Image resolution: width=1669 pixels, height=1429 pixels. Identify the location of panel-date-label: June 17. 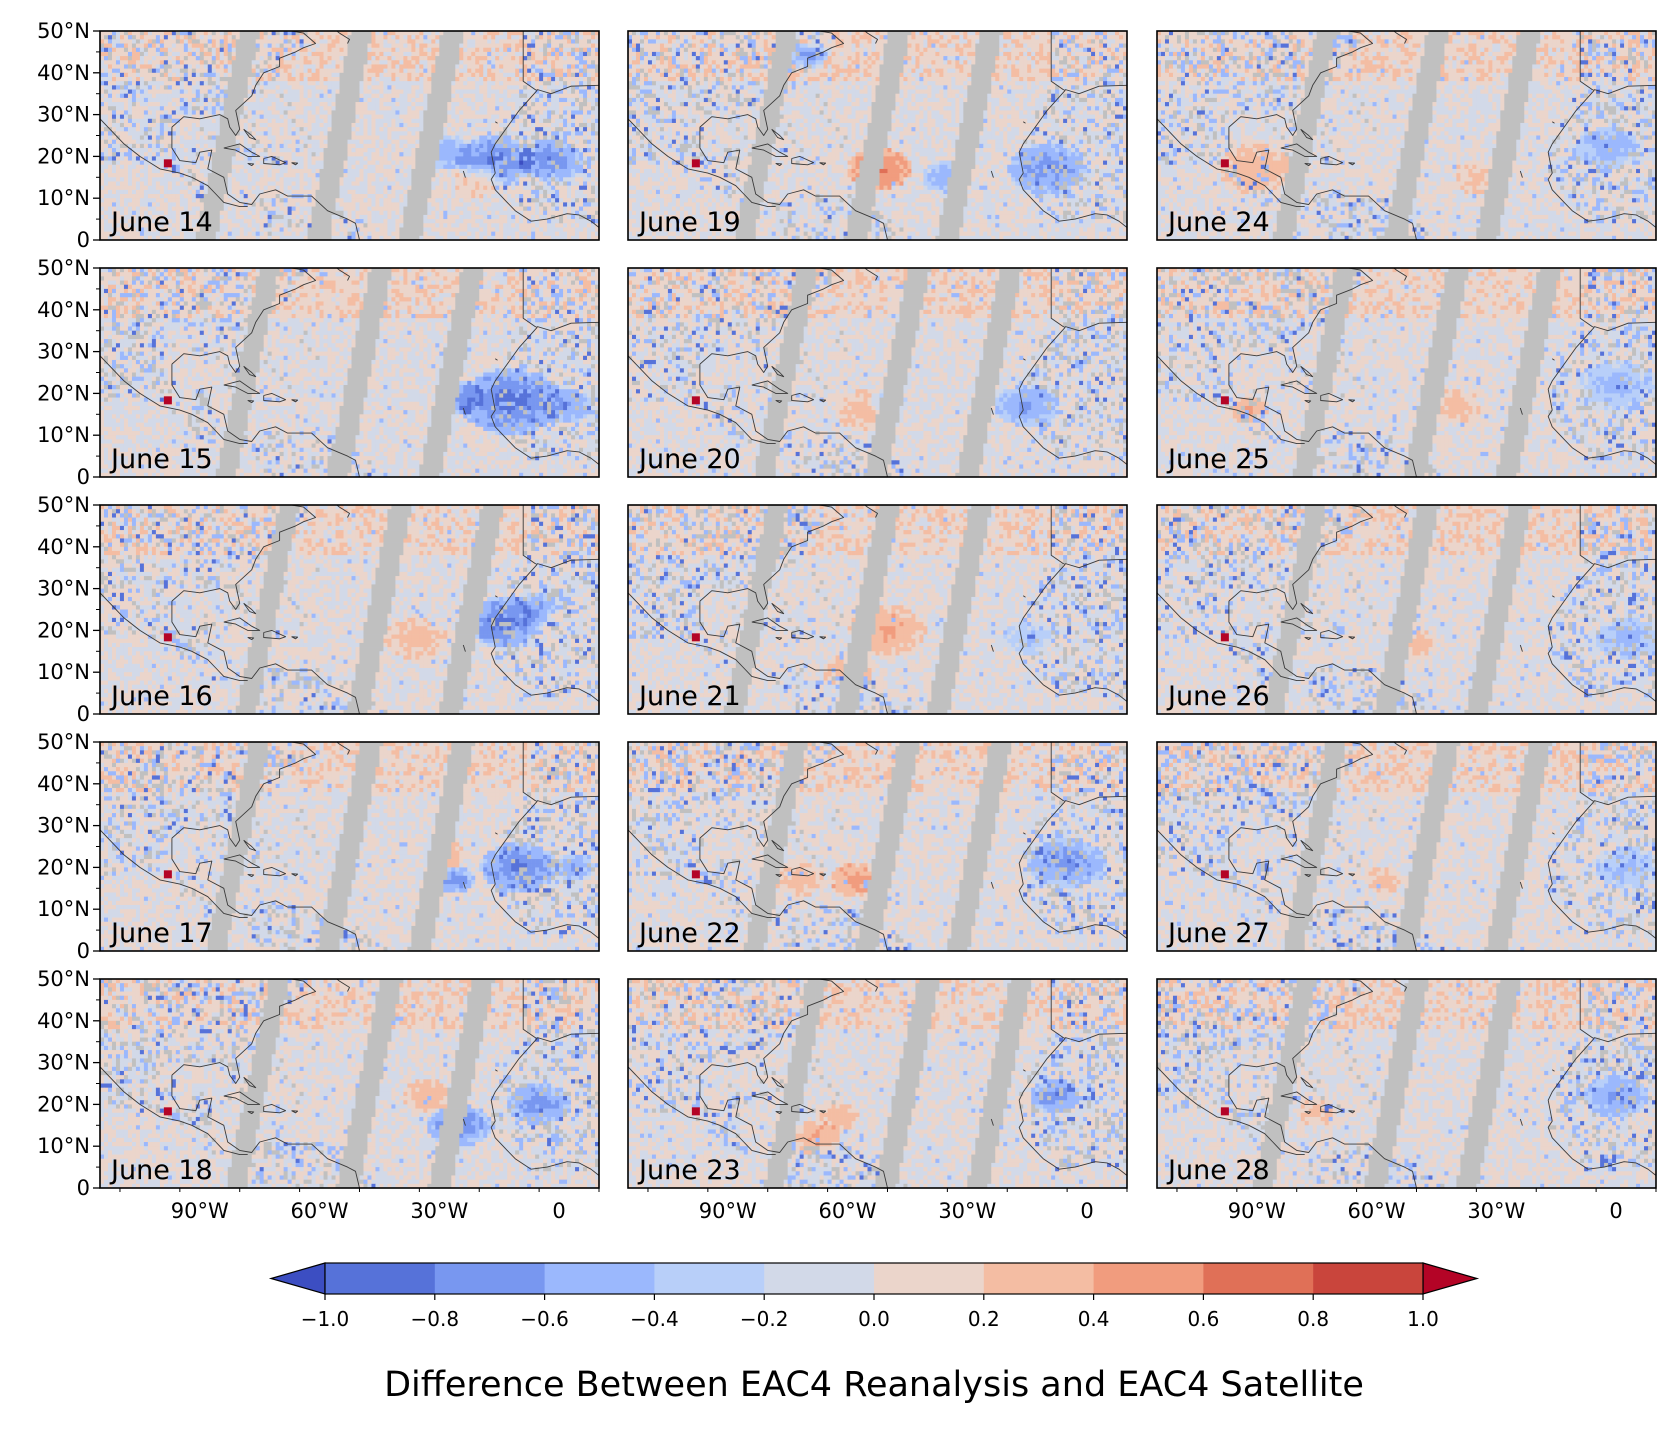
(161, 933).